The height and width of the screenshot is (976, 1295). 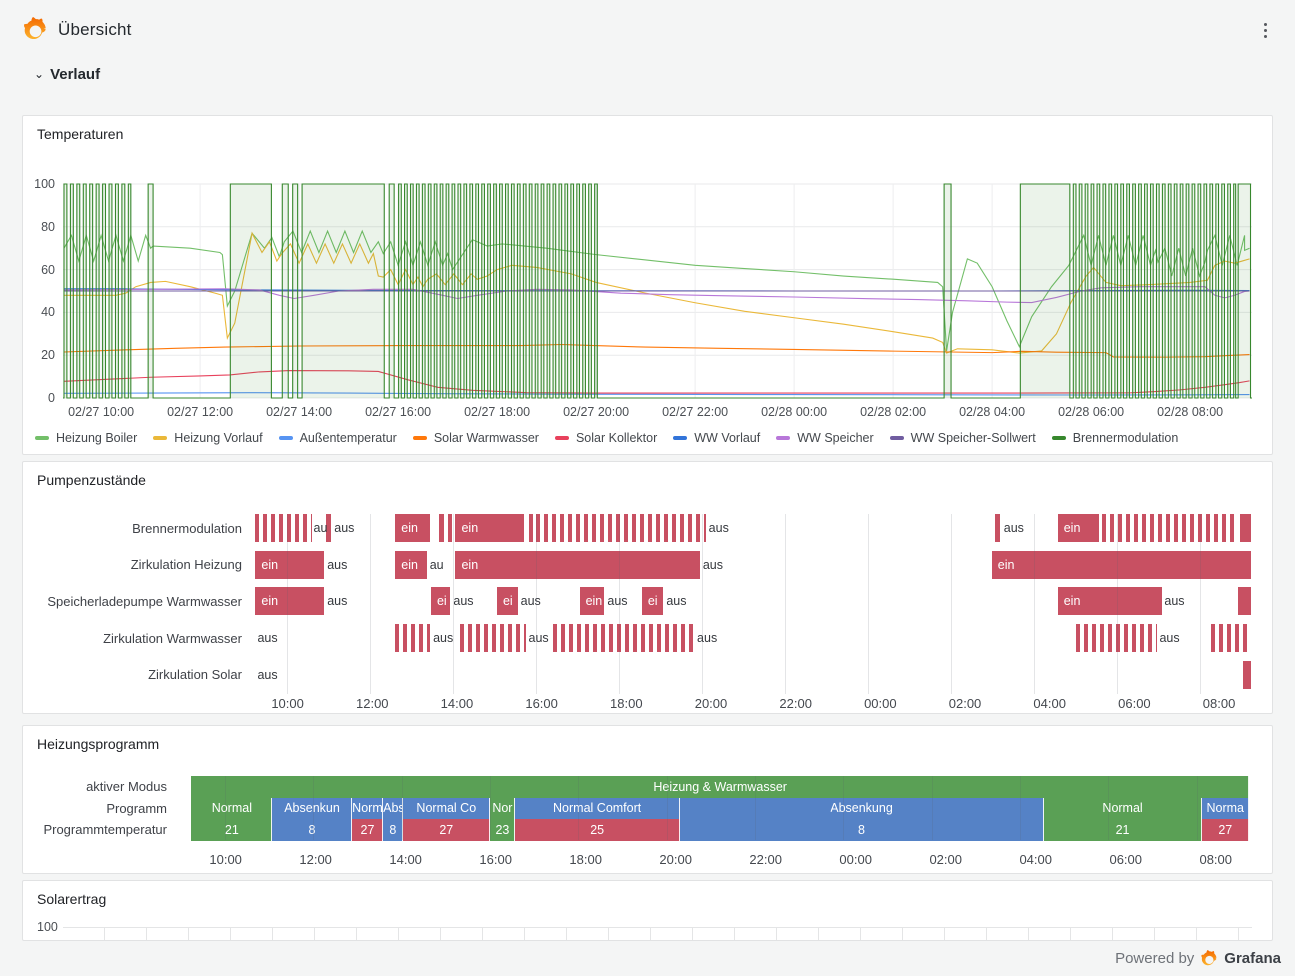 I want to click on x-tick-label: 10:00, so click(x=287, y=703).